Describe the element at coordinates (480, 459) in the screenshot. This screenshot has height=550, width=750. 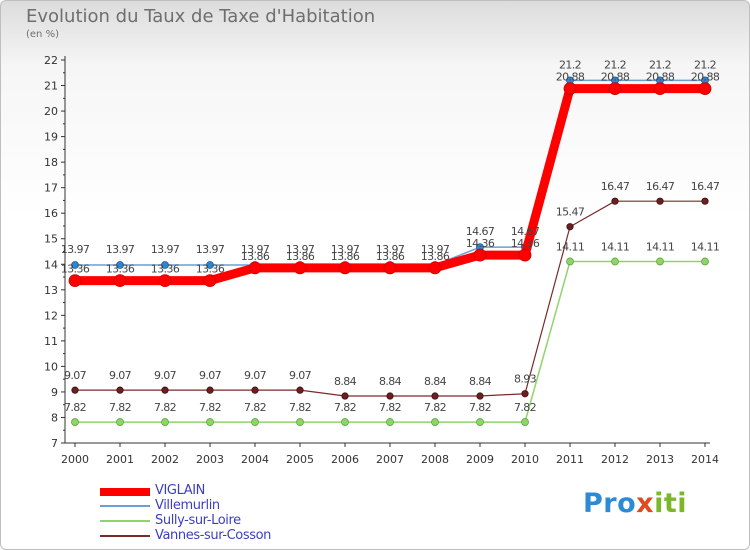
I see `x-tick-label: 2009` at that location.